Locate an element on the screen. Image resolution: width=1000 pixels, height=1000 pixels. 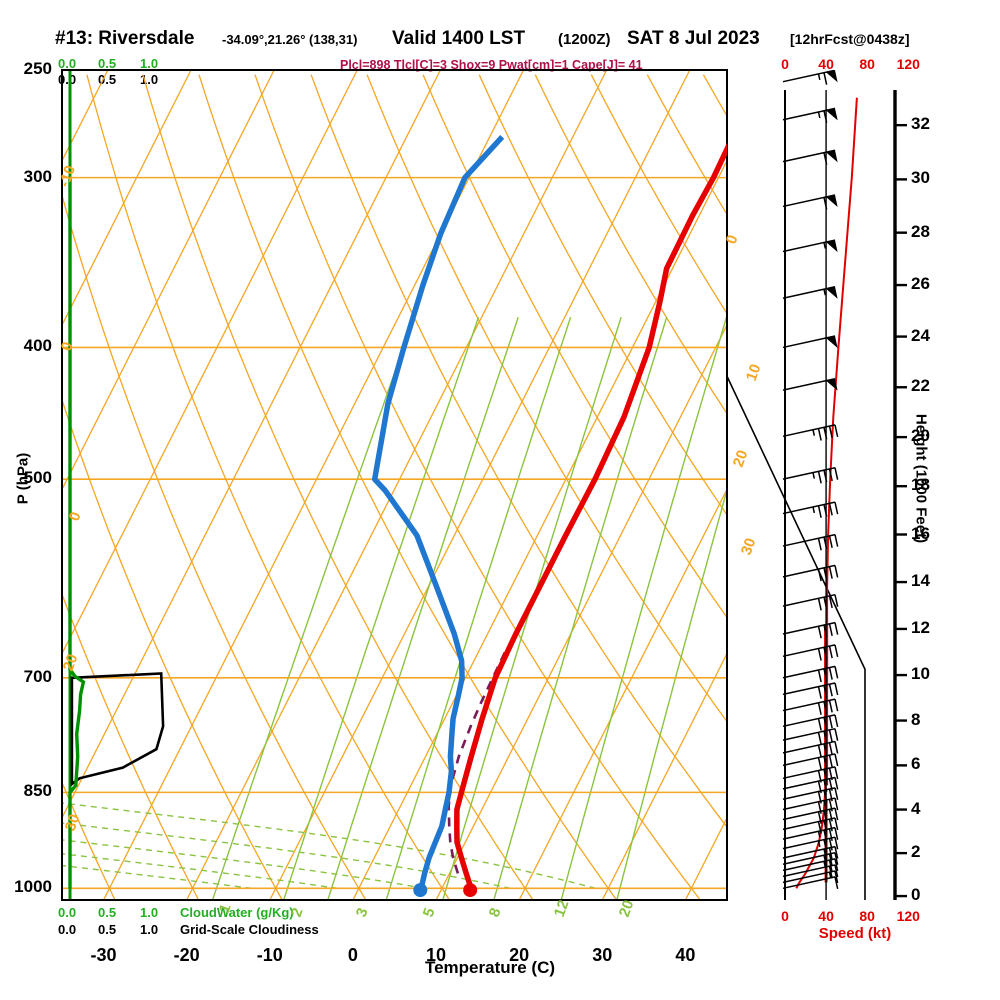
forecast-stamp: [12hrFcst@0438z] is located at coordinates (850, 39).